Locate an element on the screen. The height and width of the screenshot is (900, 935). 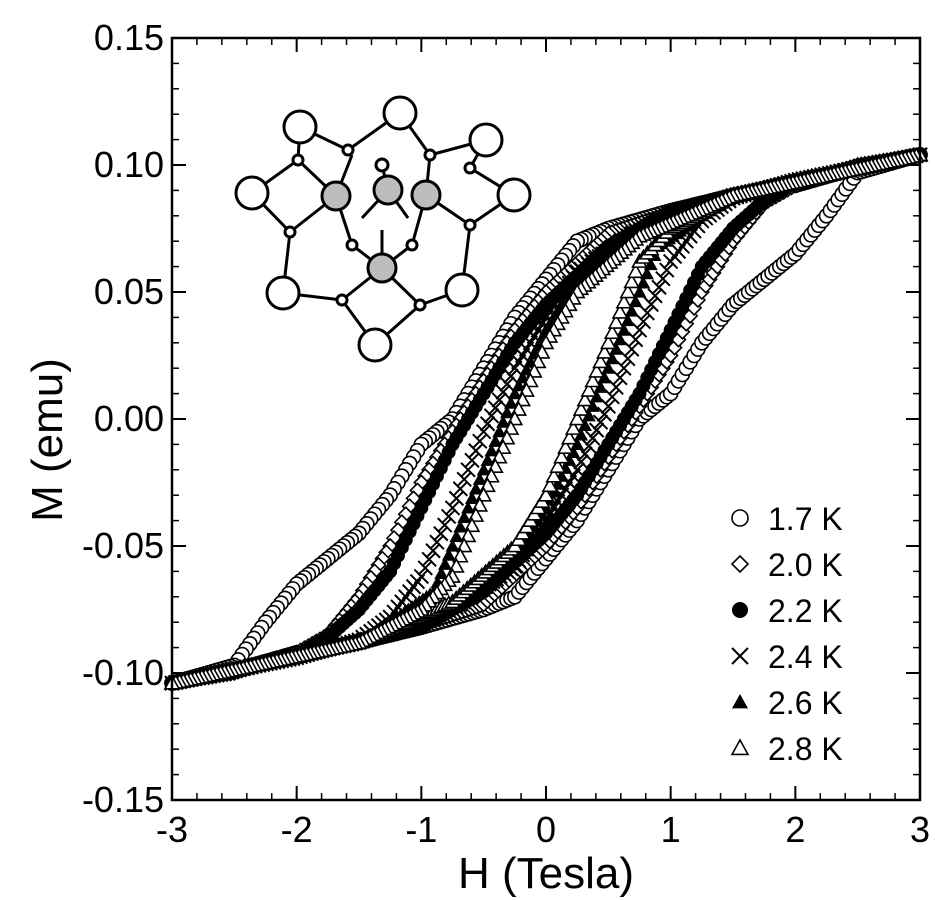
y-tick-label: 0.00 is located at coordinates (129, 418).